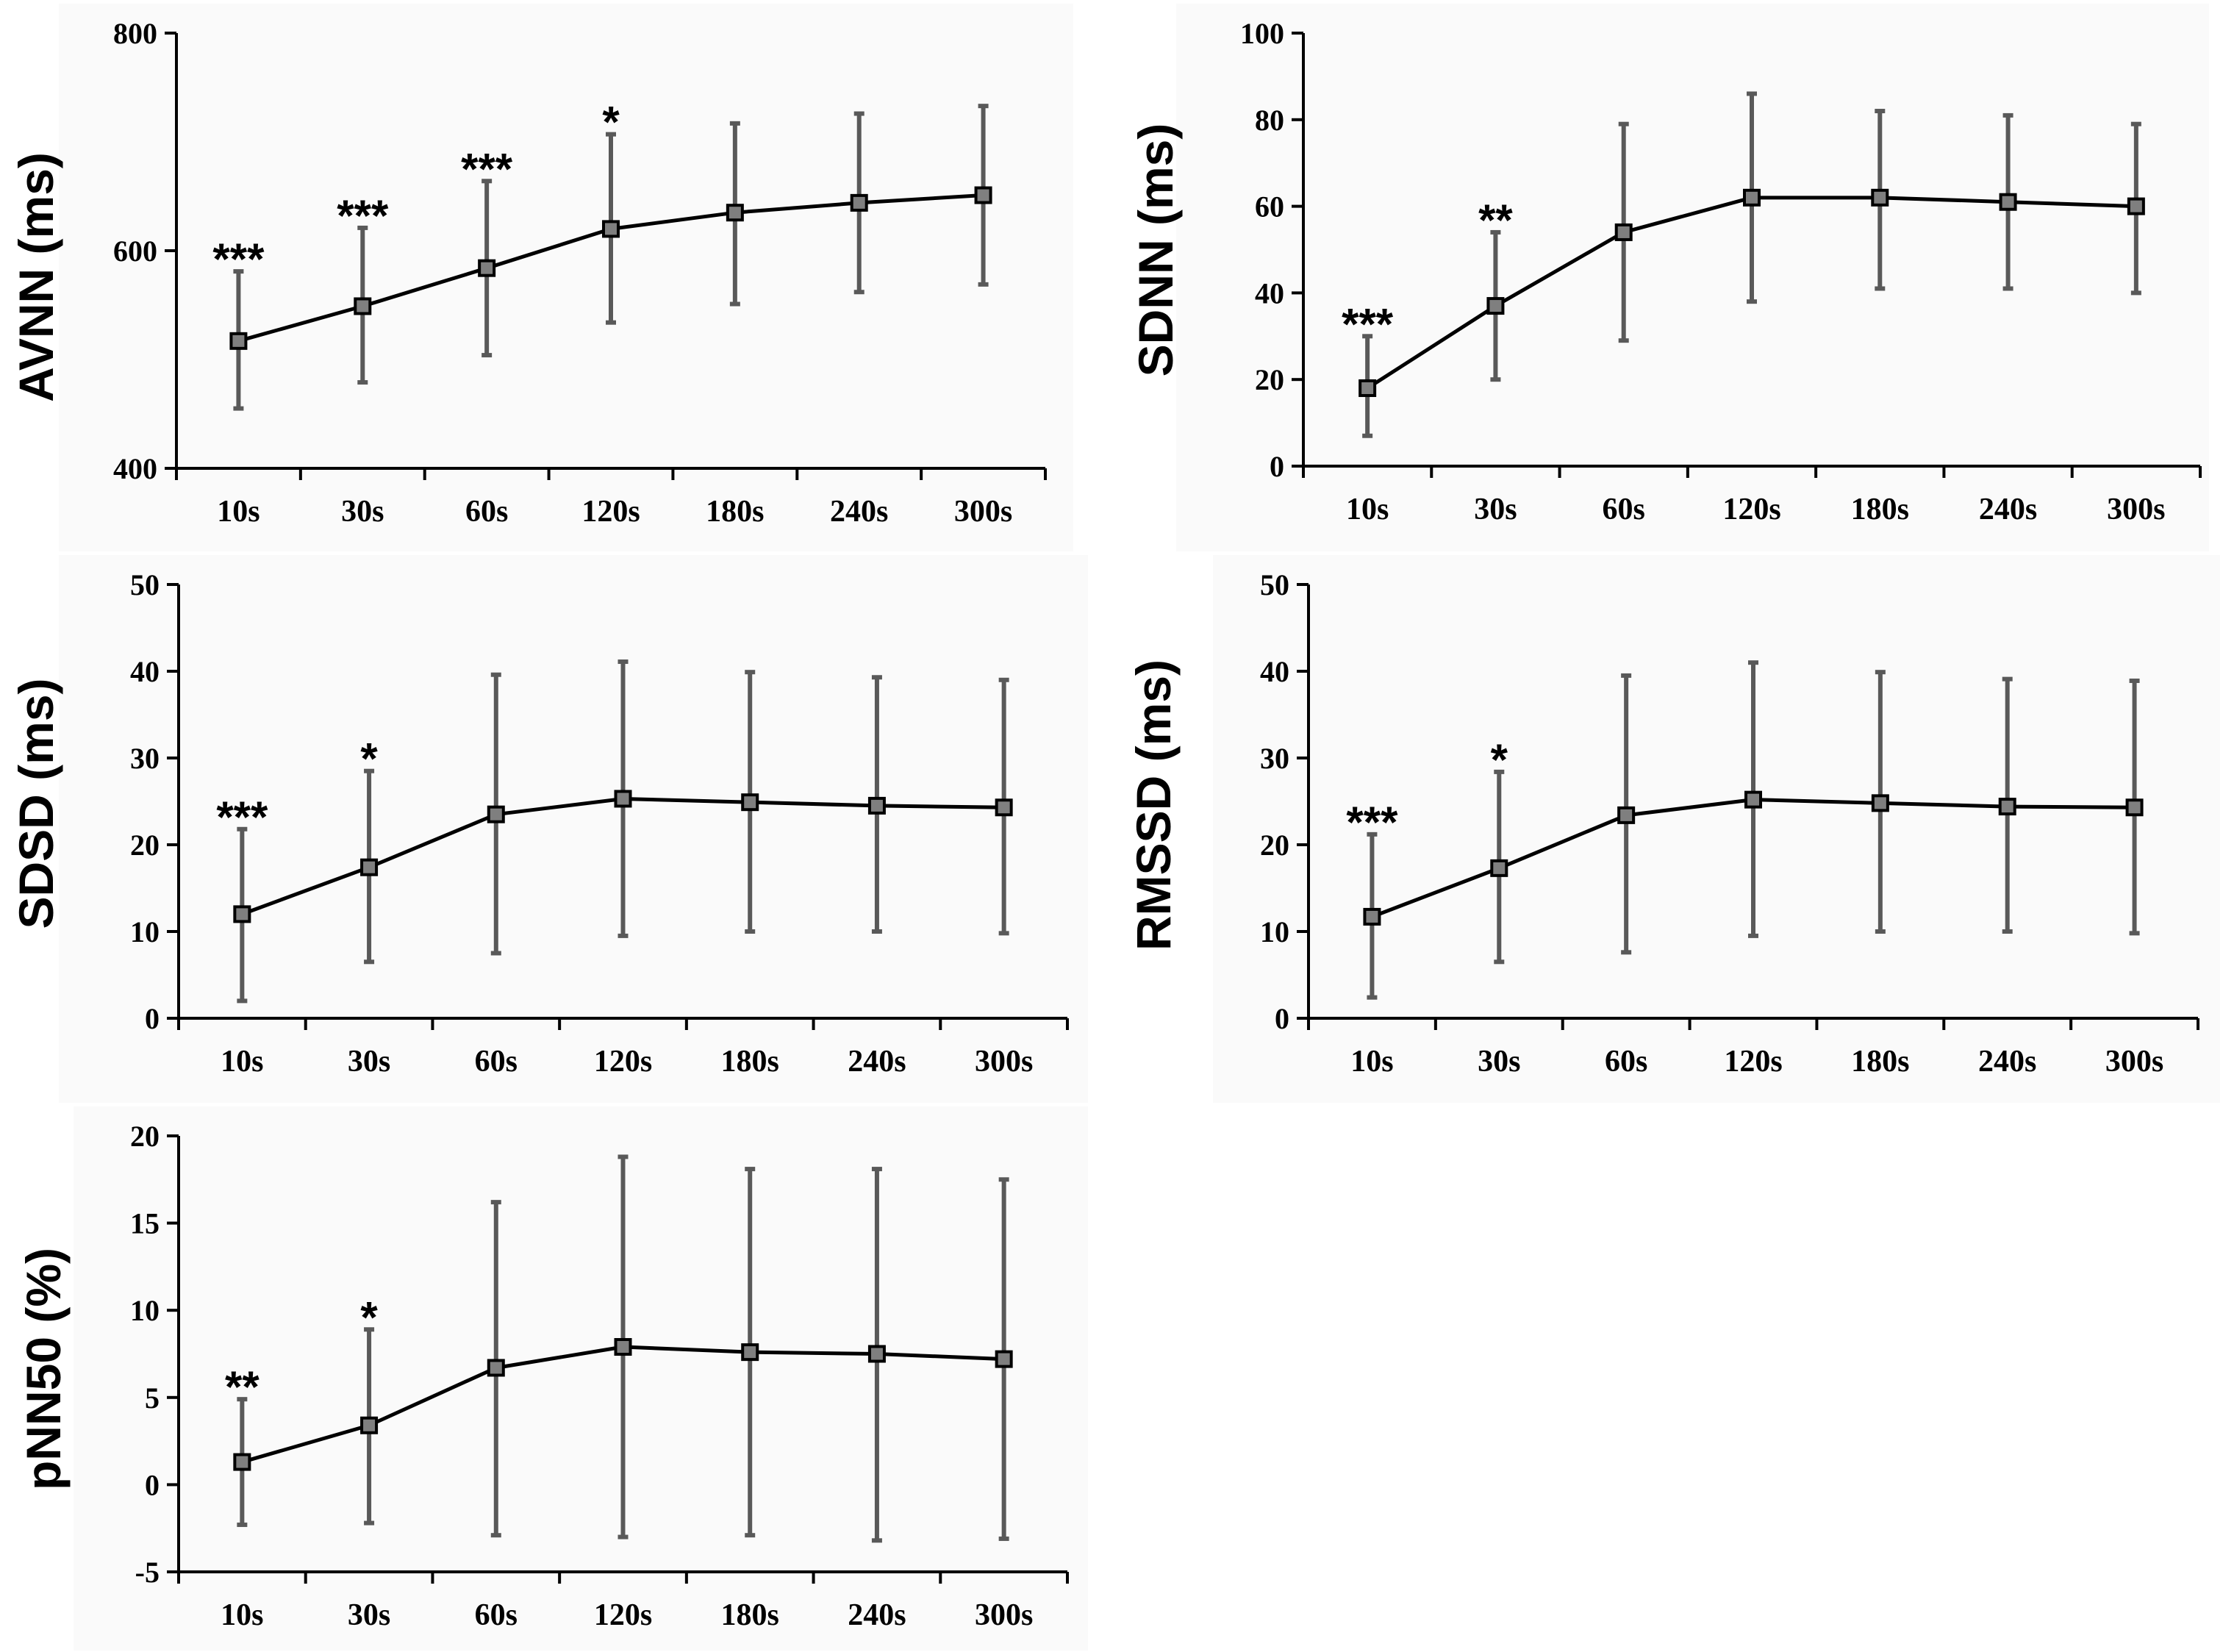 The width and height of the screenshot is (2223, 1652). I want to click on y-axis-label: RMSSD (ms), so click(1153, 805).